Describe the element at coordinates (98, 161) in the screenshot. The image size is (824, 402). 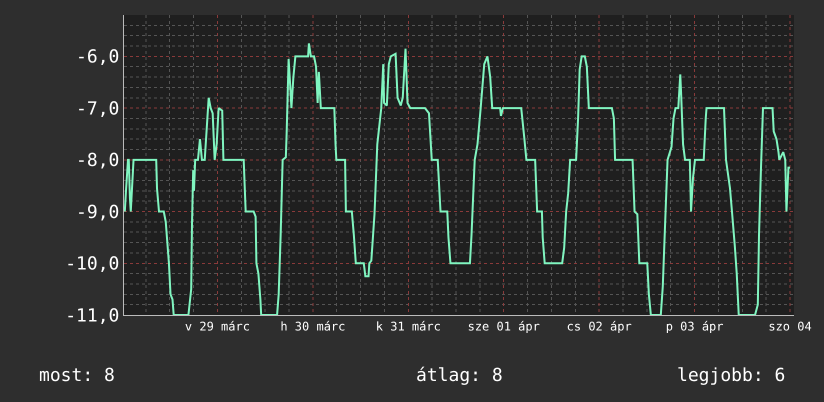
I see `y-tick-label: -8,0` at that location.